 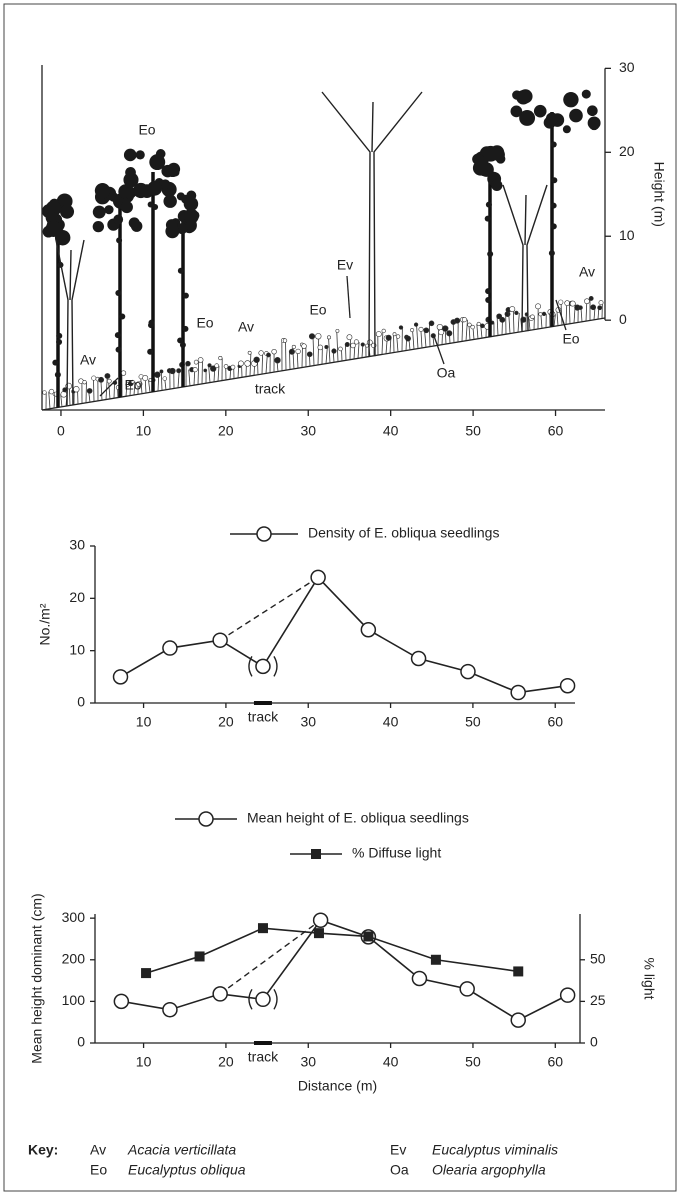 What do you see at coordinates (98, 1170) in the screenshot?
I see `key-code: Eo` at bounding box center [98, 1170].